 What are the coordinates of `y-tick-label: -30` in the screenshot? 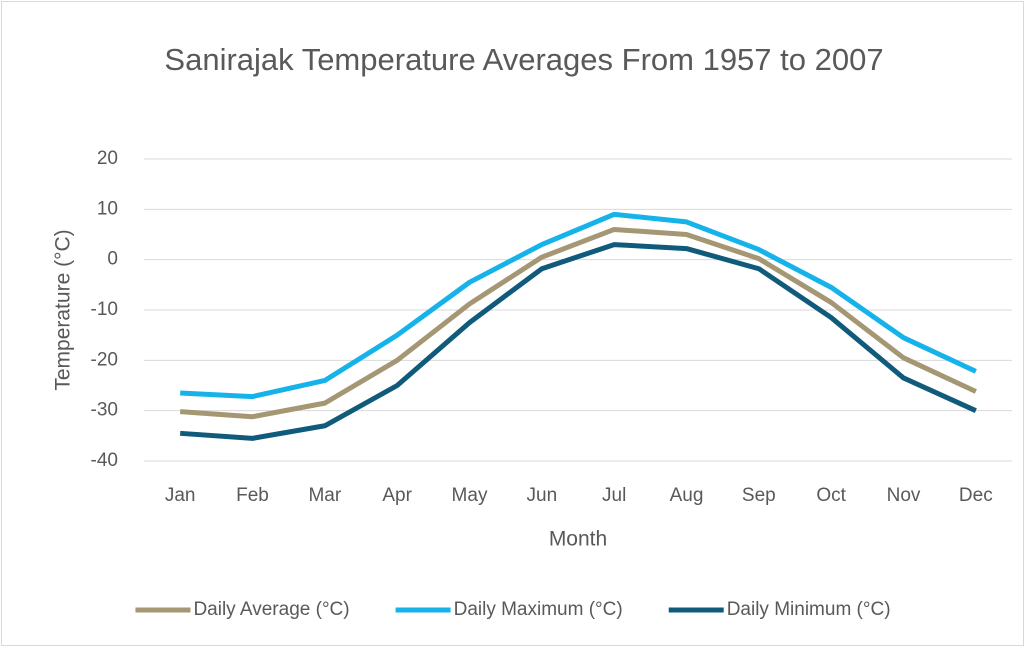 It's located at (104, 410).